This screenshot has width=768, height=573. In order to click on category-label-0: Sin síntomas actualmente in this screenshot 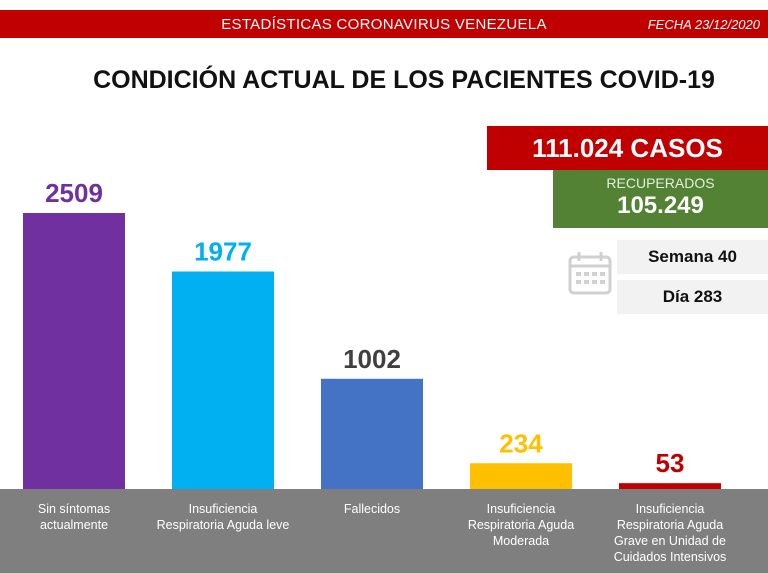, I will do `click(74, 517)`.